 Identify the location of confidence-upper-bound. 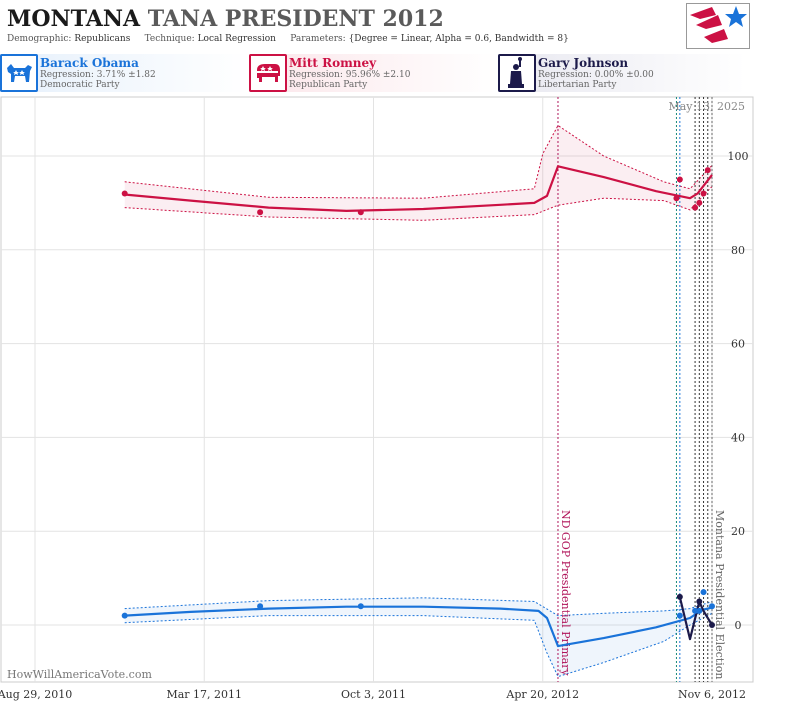
(418, 607).